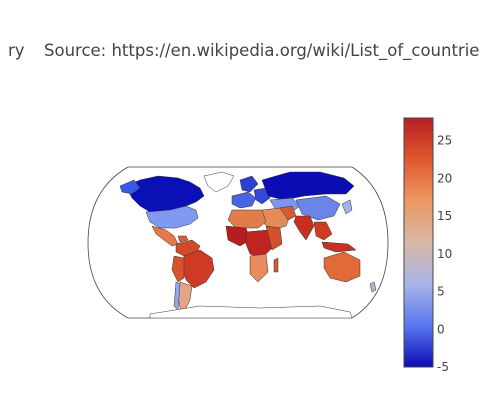 The height and width of the screenshot is (408, 480). Describe the element at coordinates (262, 196) in the screenshot. I see `region-eastern-europe` at that location.